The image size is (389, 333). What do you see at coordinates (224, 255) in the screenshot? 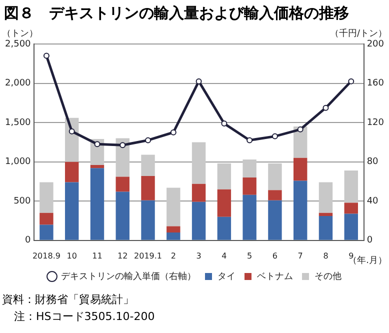
I see `x-tick-label: 4` at bounding box center [224, 255].